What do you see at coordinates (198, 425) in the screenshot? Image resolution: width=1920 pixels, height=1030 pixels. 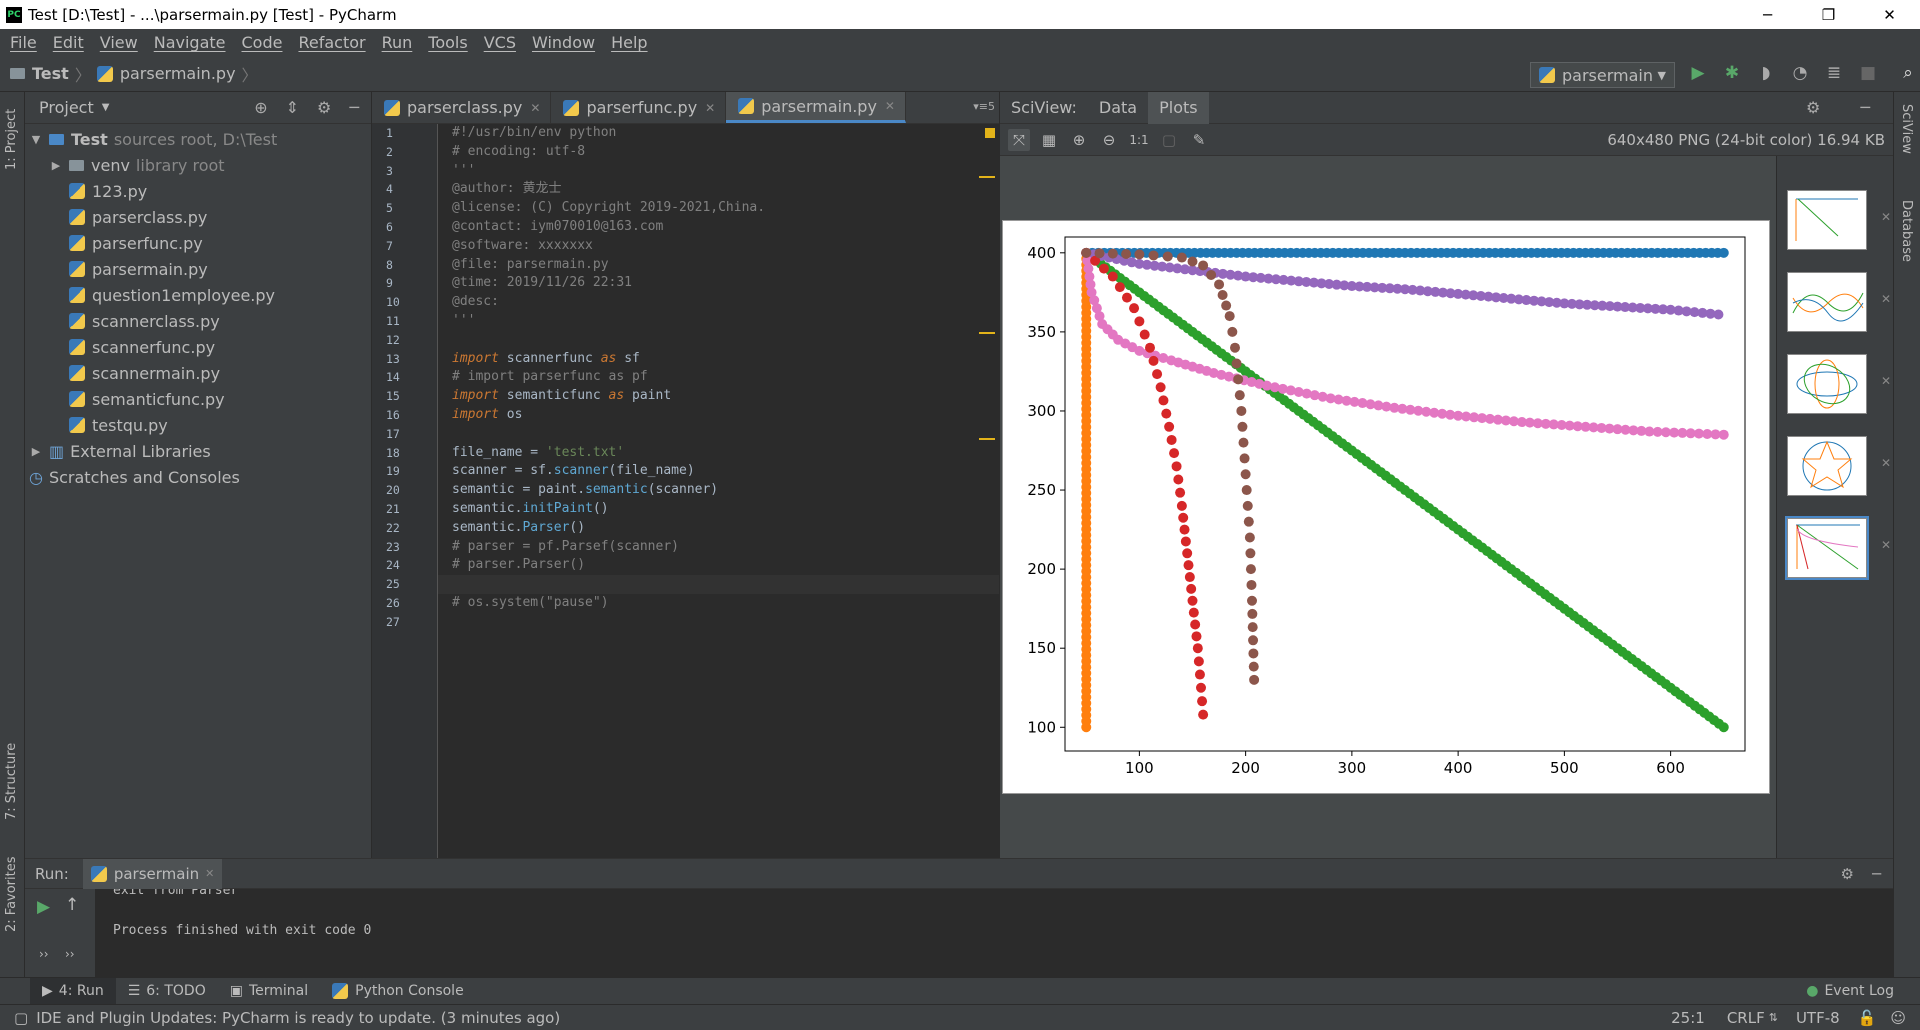 I see `tree-item: testqu.py` at bounding box center [198, 425].